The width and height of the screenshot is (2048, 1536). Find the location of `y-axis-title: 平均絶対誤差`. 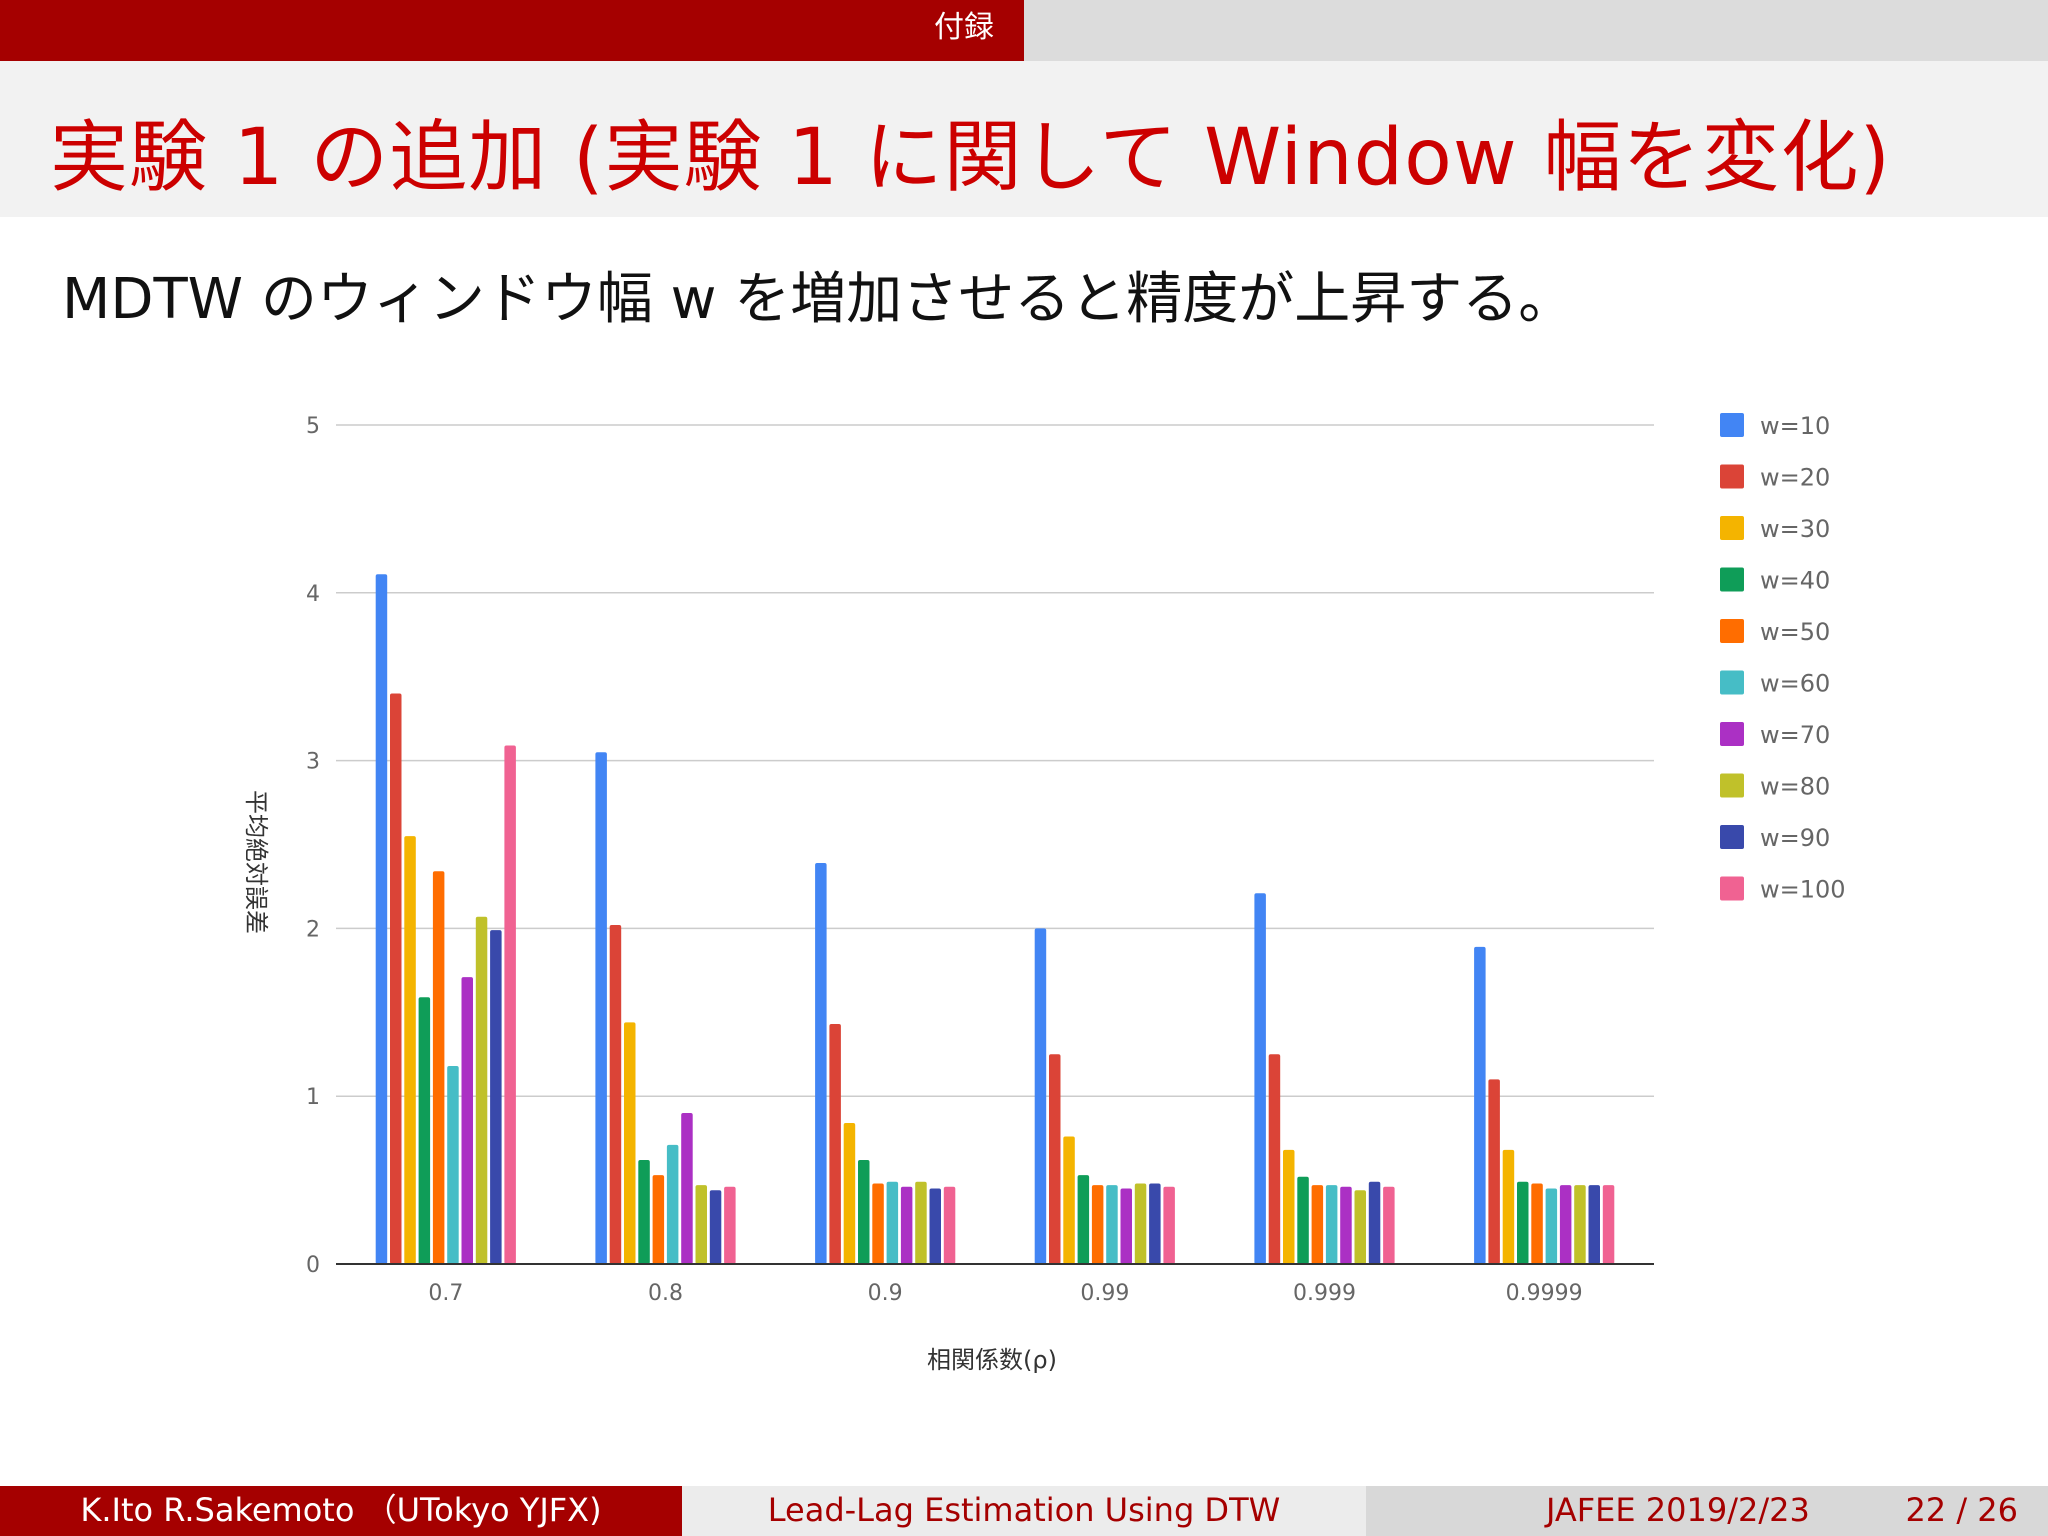

y-axis-title: 平均絶対誤差 is located at coordinates (256, 862).